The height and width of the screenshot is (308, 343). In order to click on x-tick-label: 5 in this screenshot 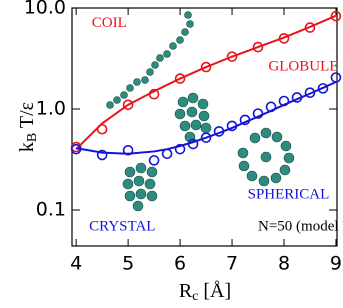, I will do `click(128, 264)`.